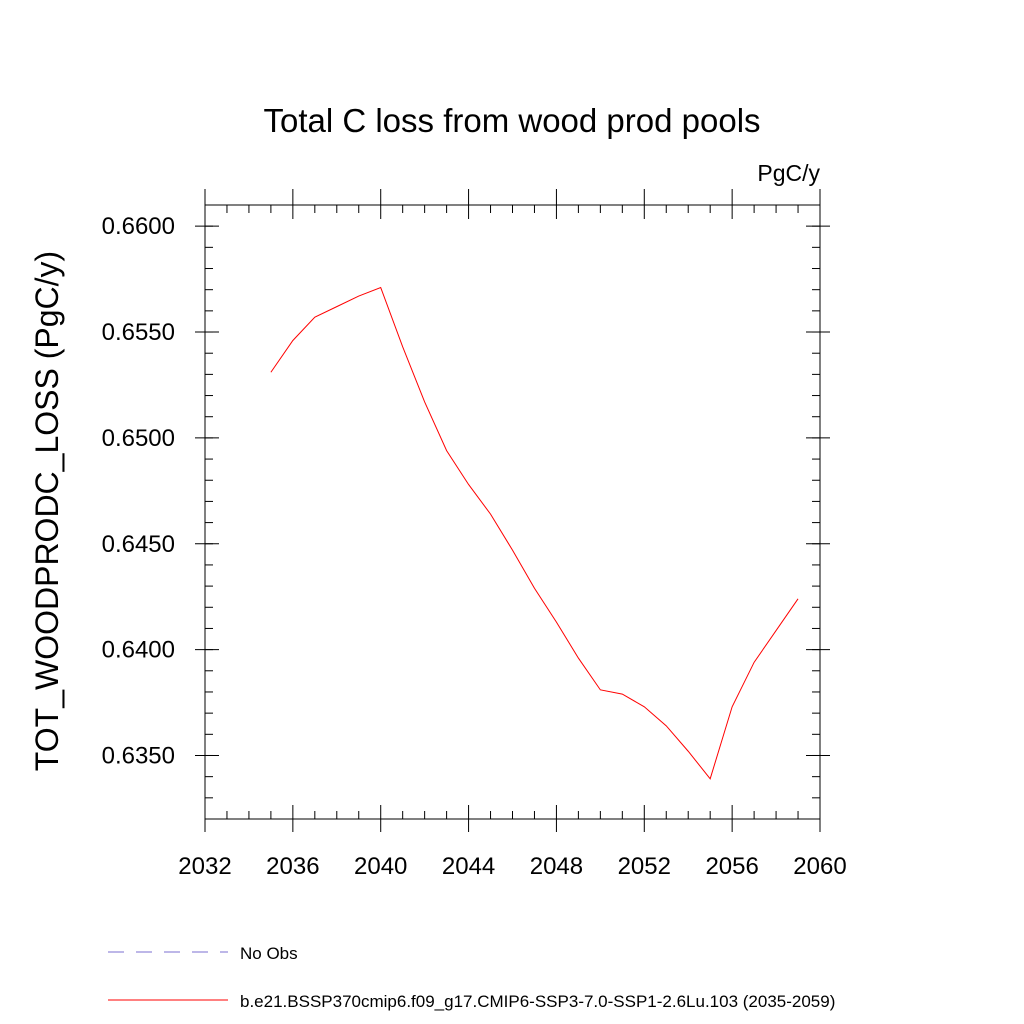 This screenshot has width=1024, height=1024. What do you see at coordinates (644, 866) in the screenshot?
I see `x-tick-label: 2052` at bounding box center [644, 866].